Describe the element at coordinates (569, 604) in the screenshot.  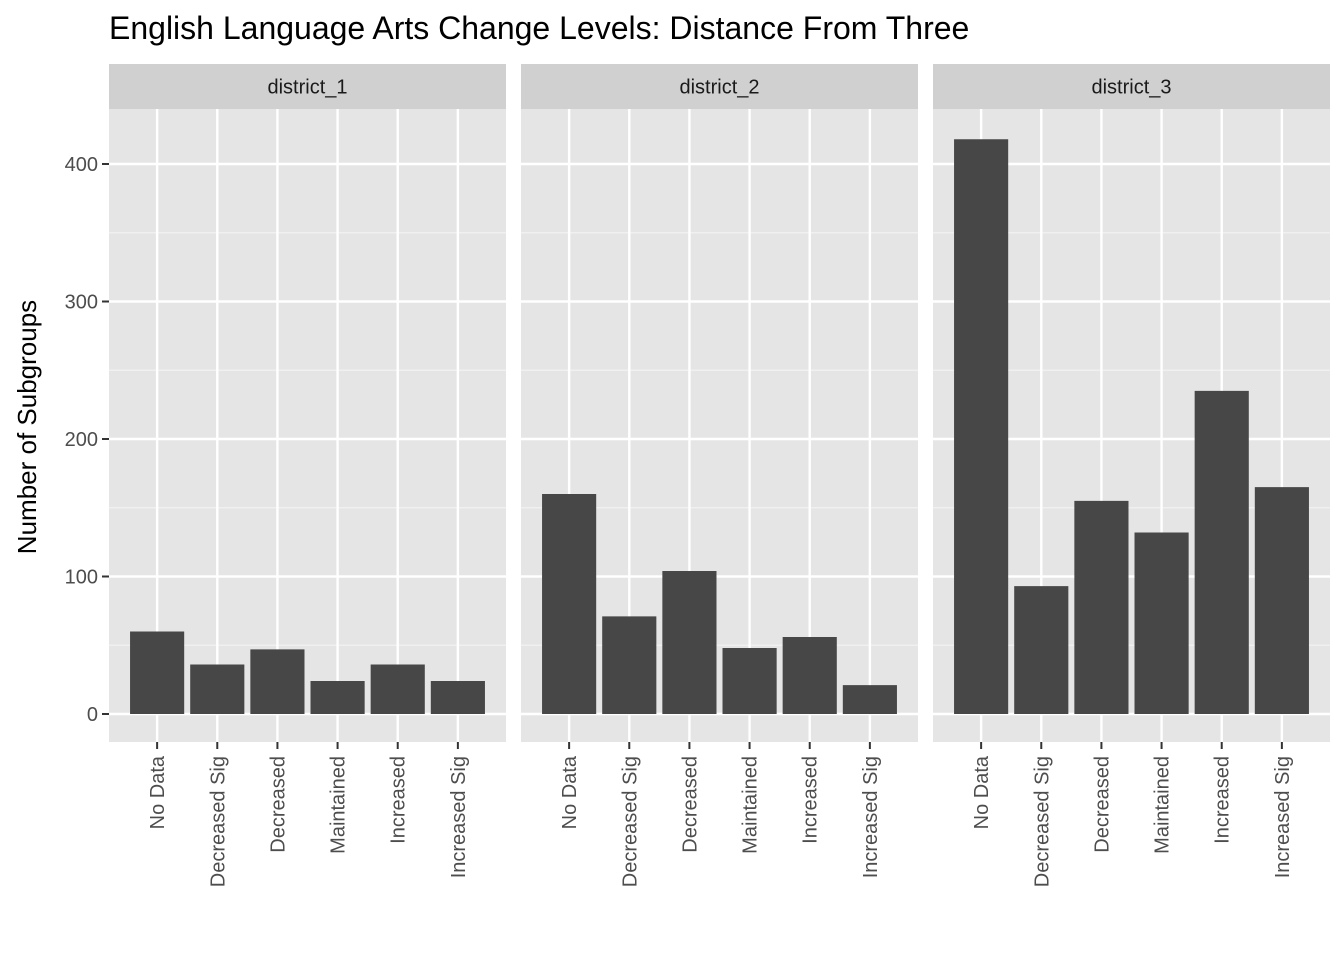
I see `bar-district-2-no-data` at that location.